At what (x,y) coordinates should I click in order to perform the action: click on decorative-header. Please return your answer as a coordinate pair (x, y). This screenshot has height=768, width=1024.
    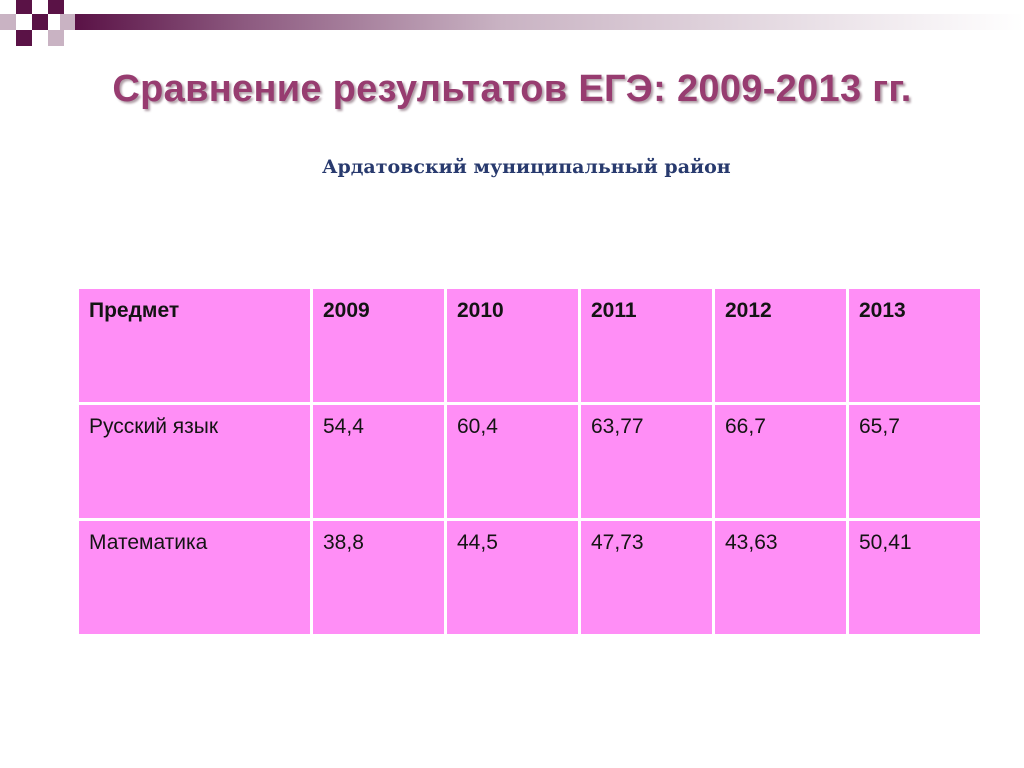
    Looking at the image, I should click on (512, 24).